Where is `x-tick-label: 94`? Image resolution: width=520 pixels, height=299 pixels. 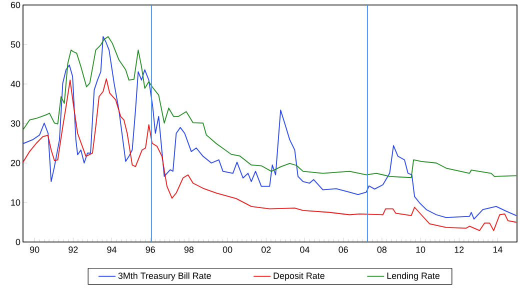 x-tick-label: 94 is located at coordinates (111, 249).